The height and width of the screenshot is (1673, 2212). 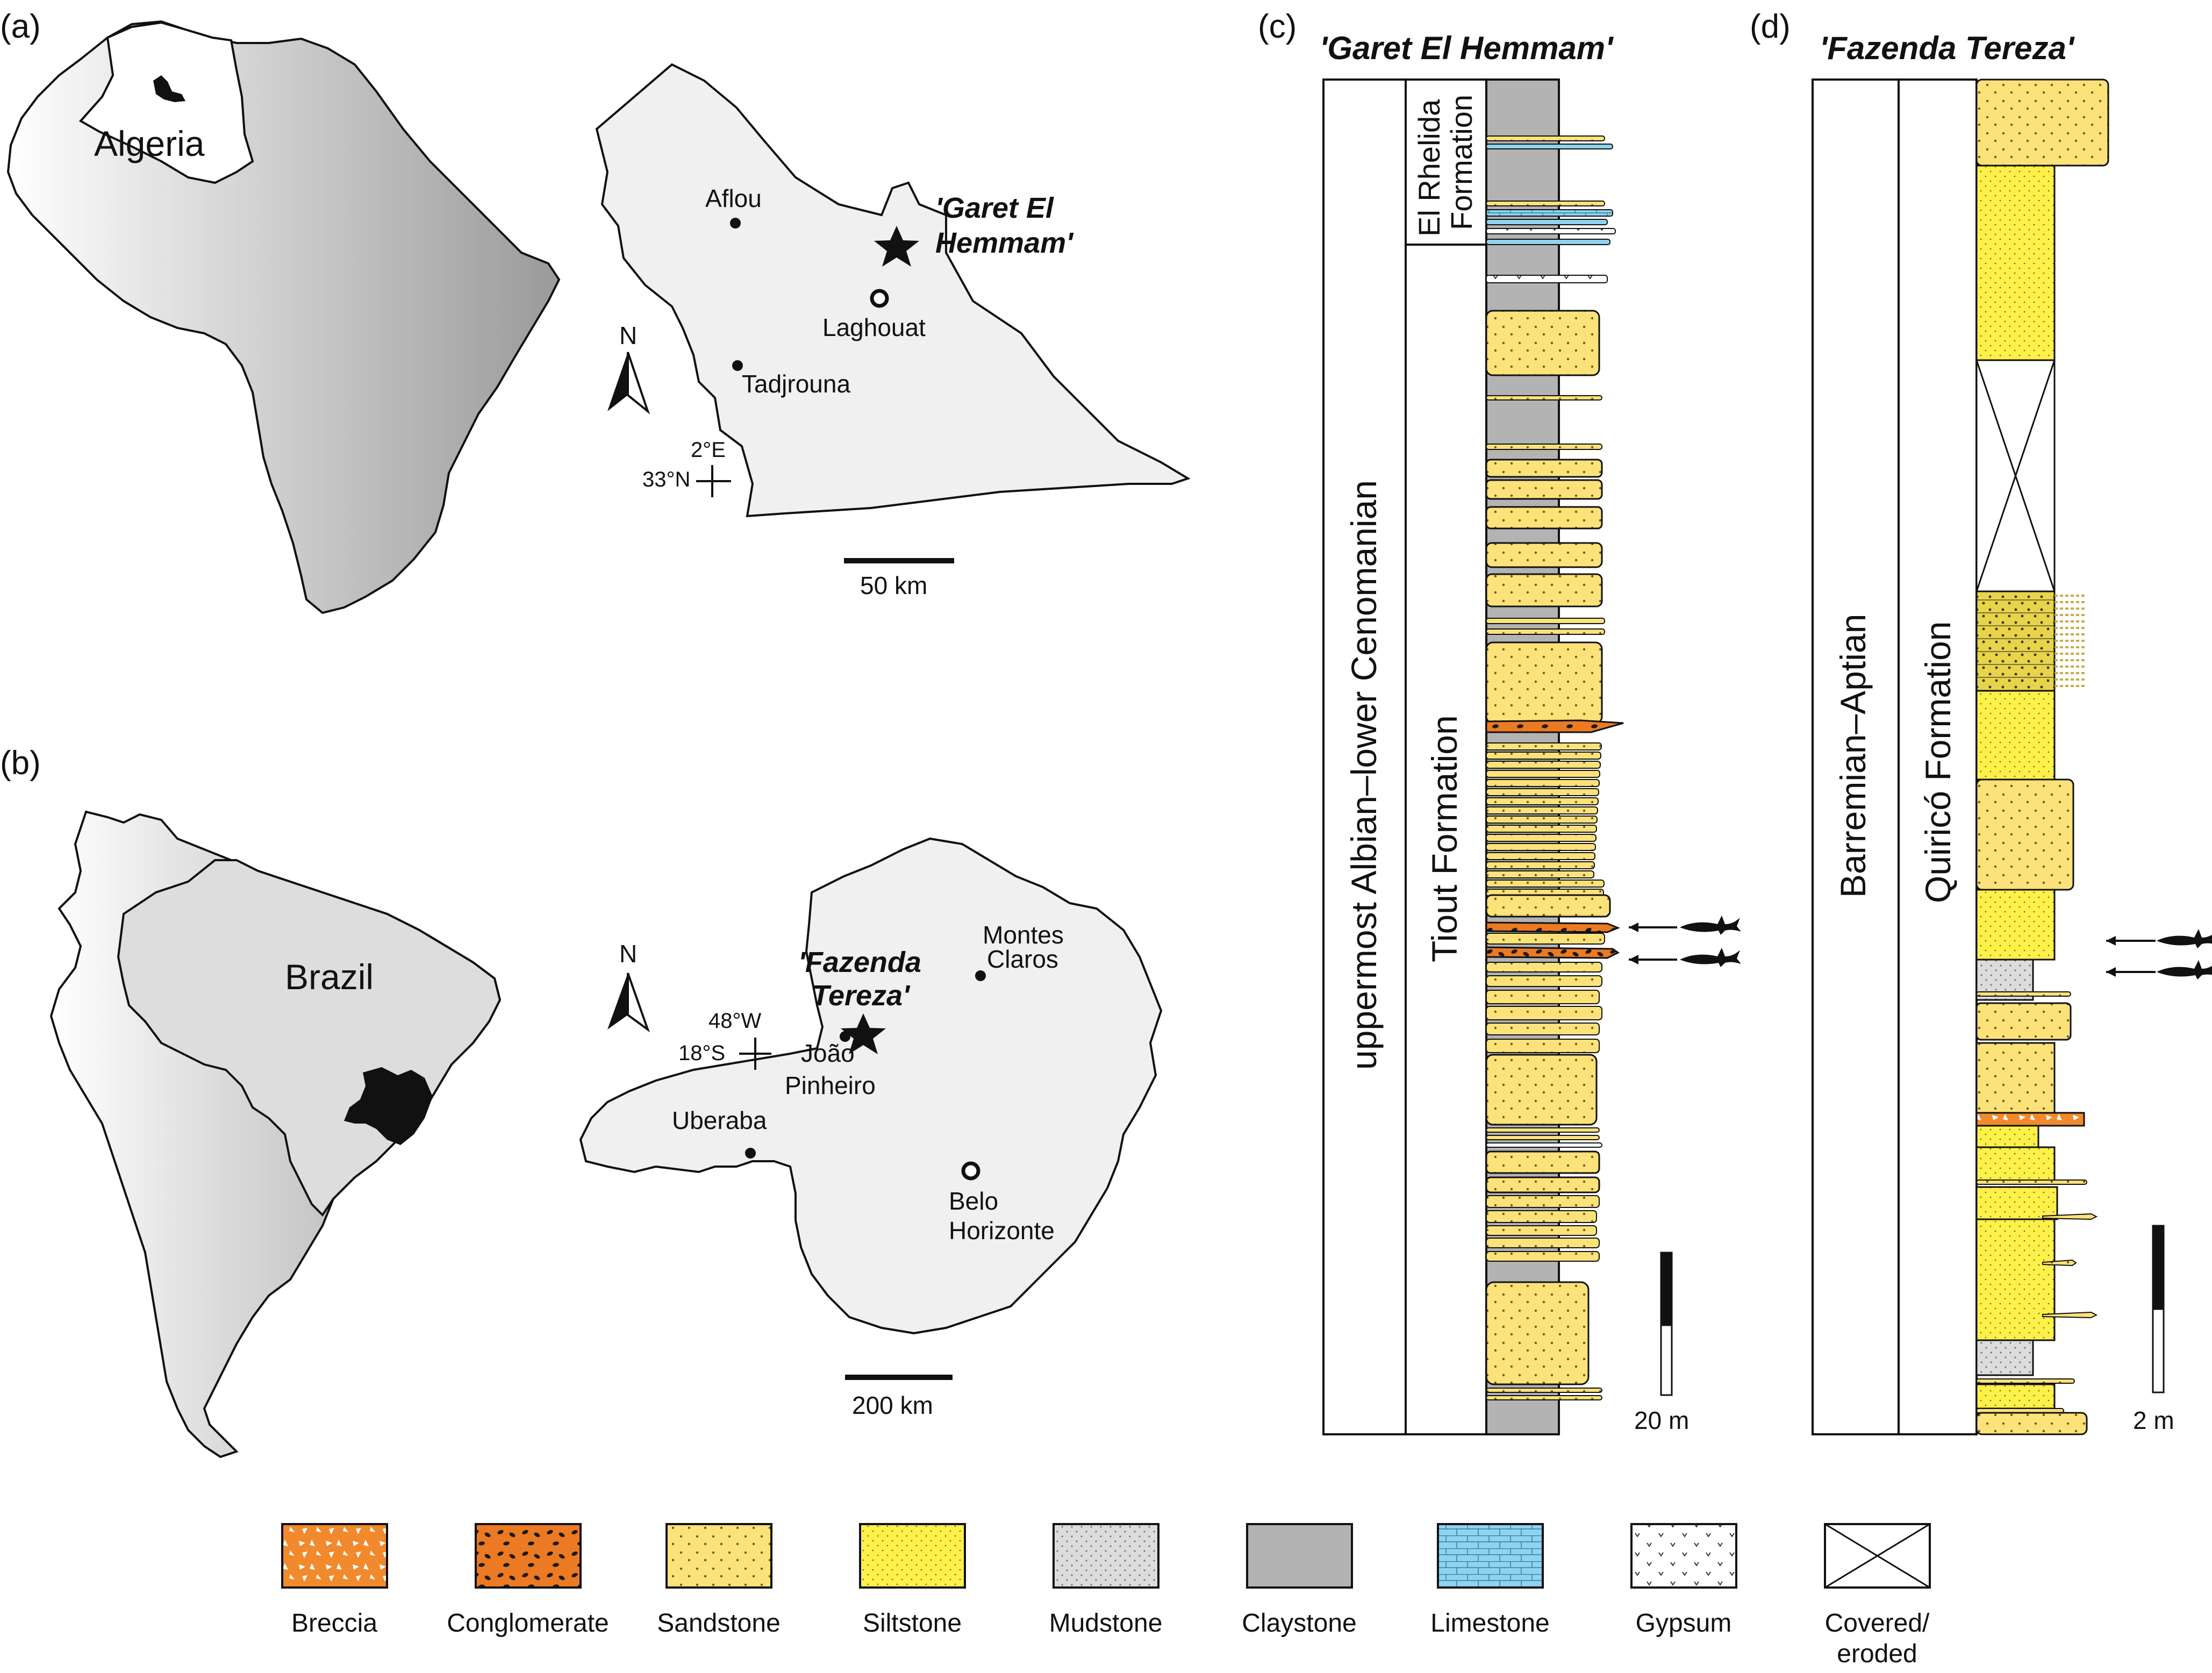 I want to click on beds-c, so click(x=1554, y=434).